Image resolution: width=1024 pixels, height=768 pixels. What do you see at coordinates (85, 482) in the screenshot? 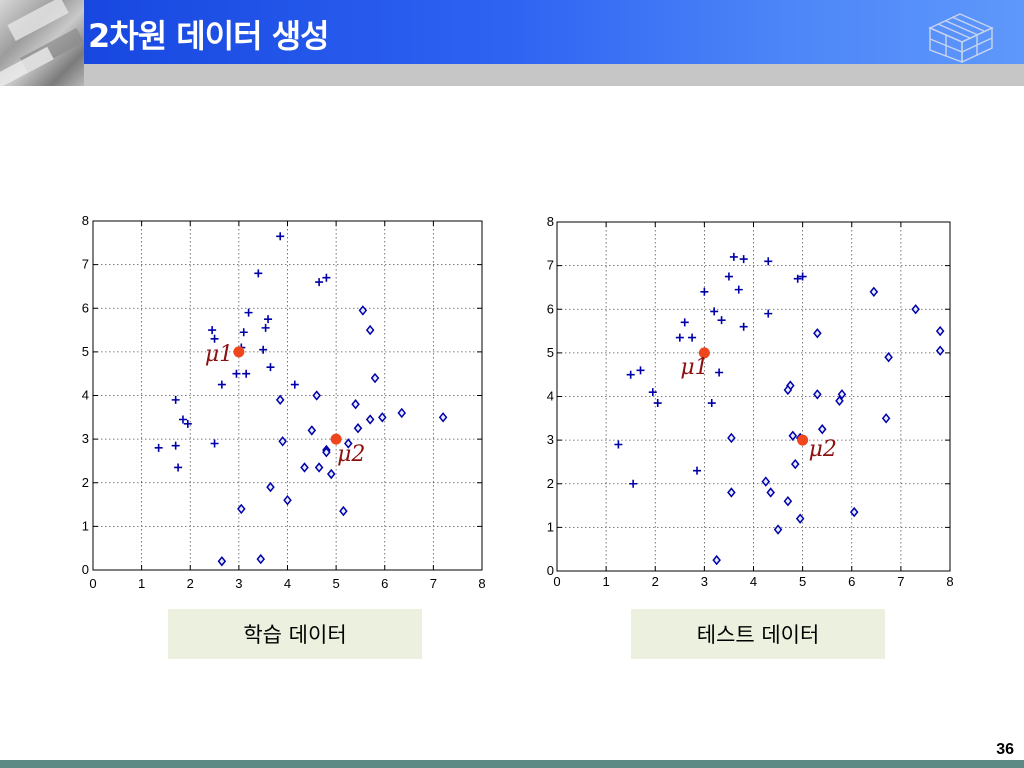
I see `y-tick-label: 2` at bounding box center [85, 482].